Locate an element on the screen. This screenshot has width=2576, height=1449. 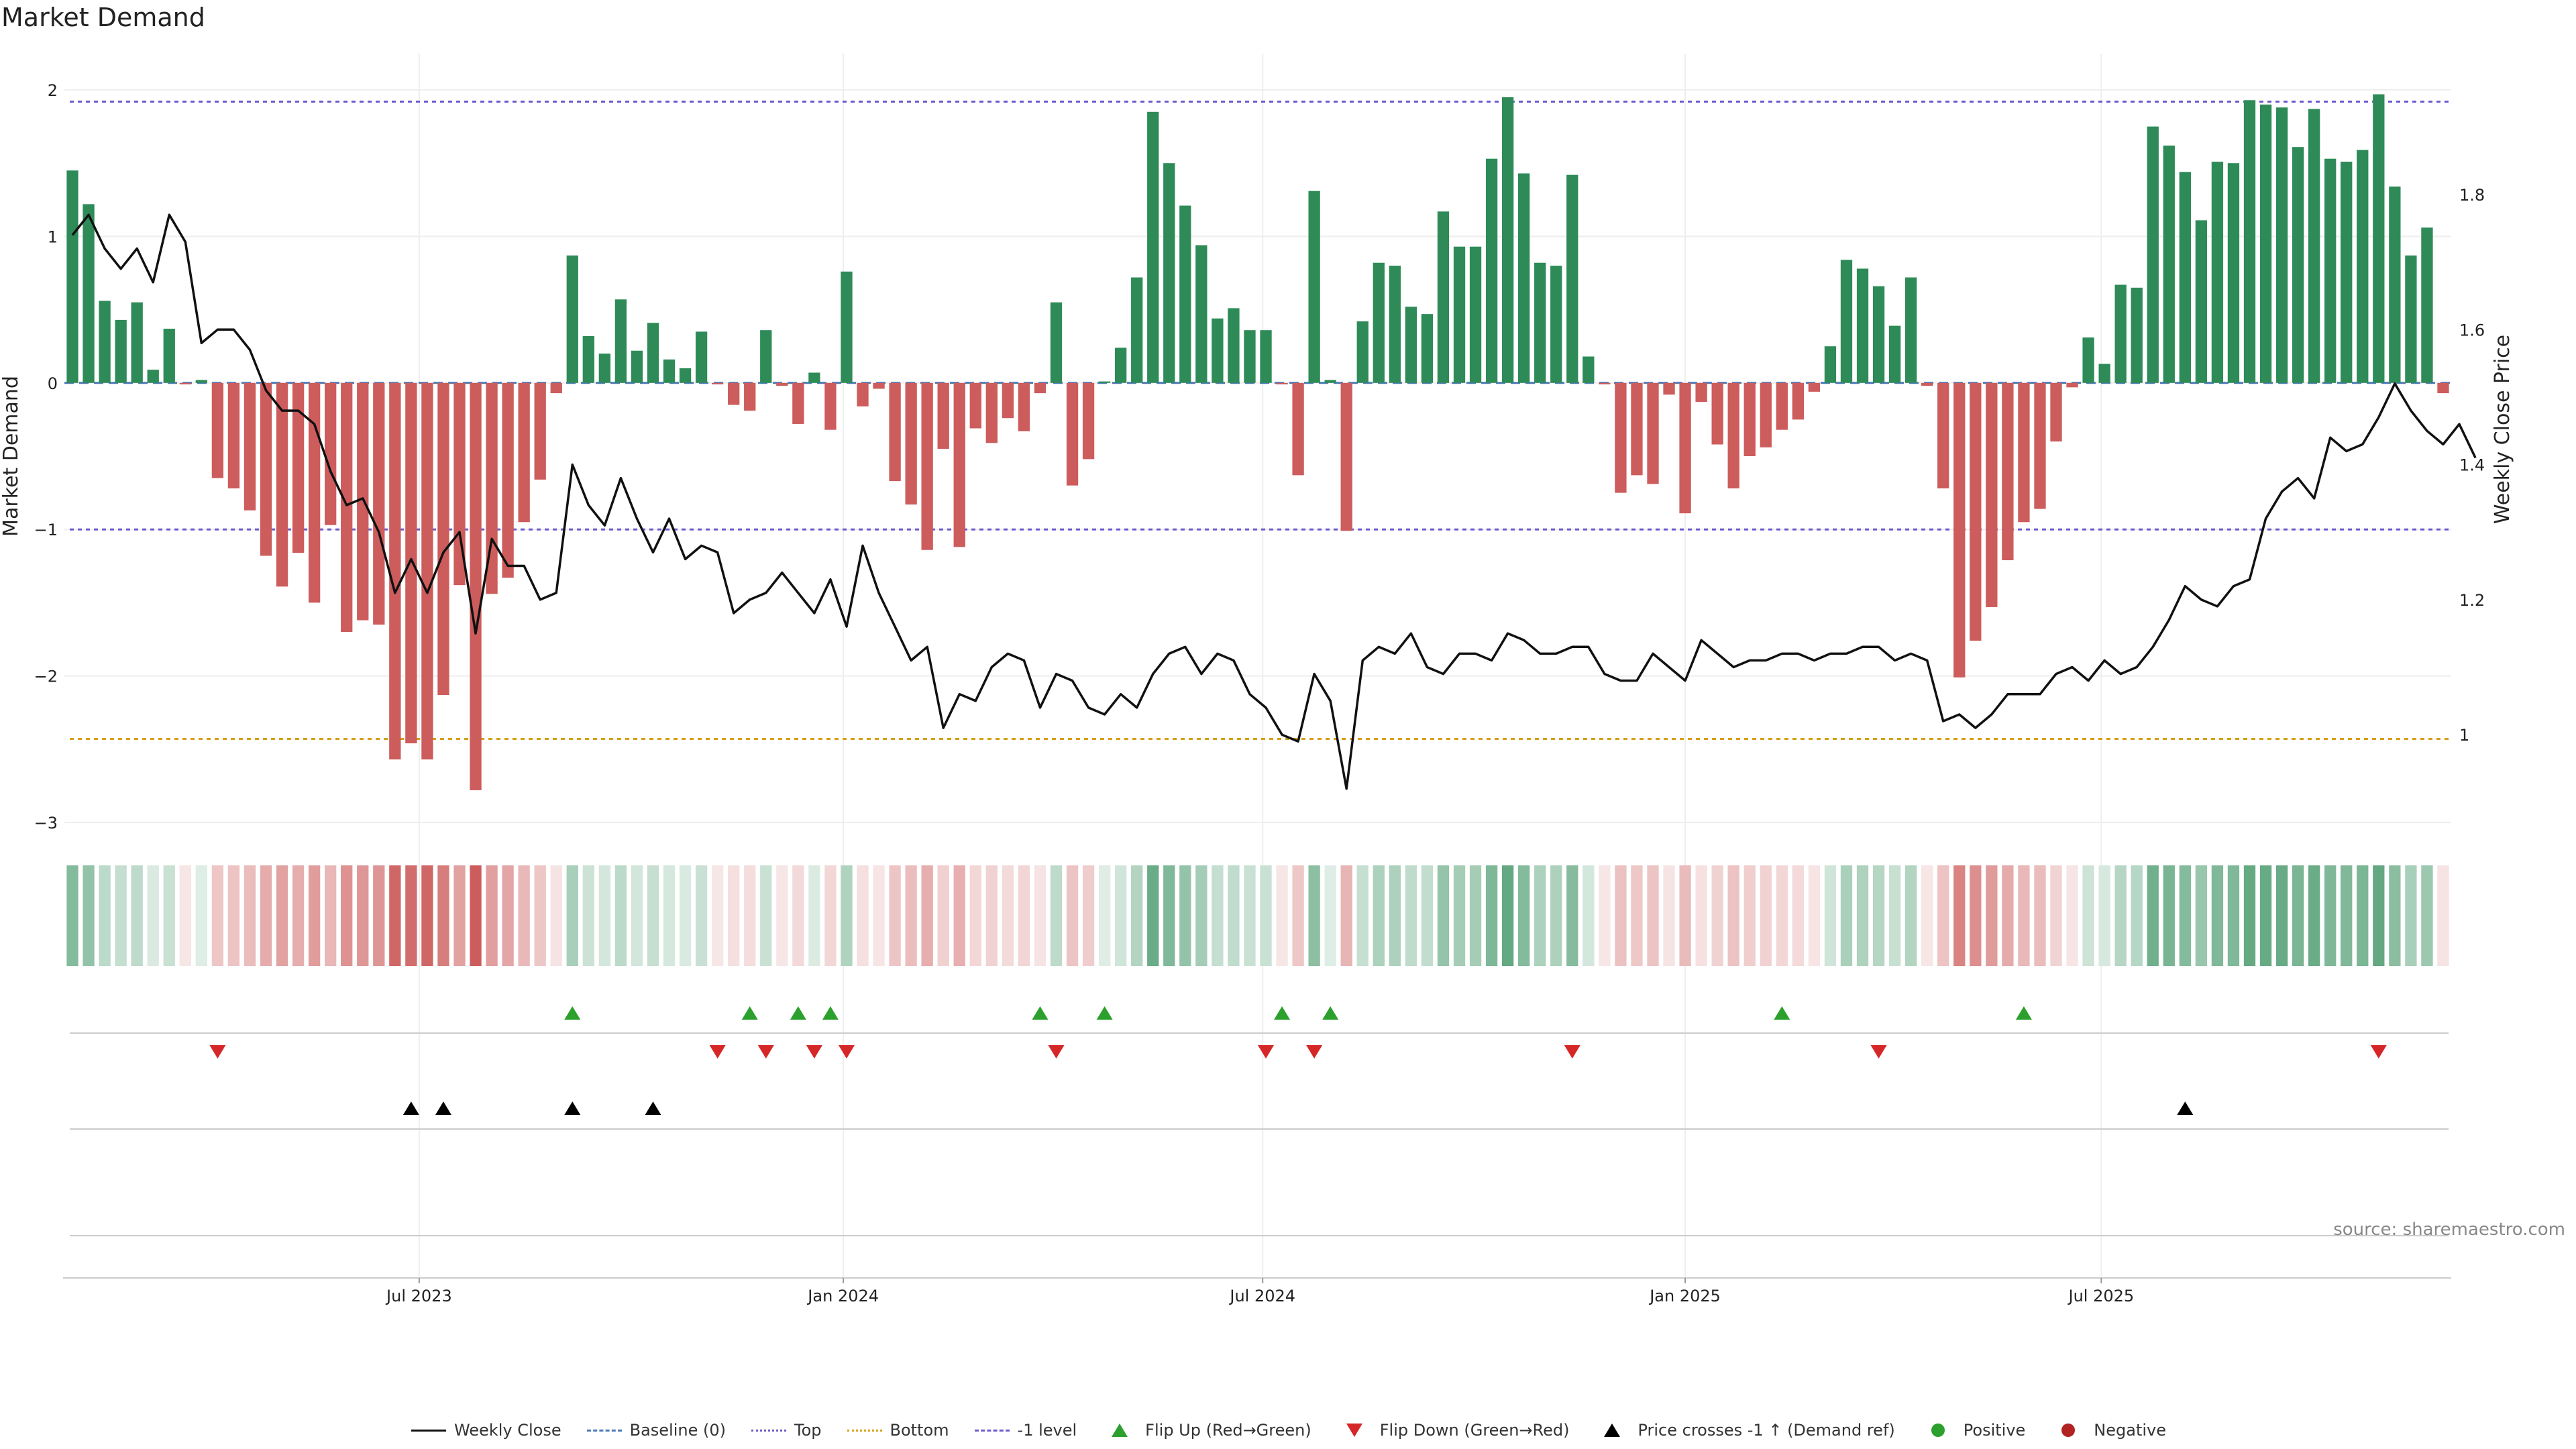
legend-label: Price crosses -1 ↑ (Demand ref) is located at coordinates (1766, 1430).